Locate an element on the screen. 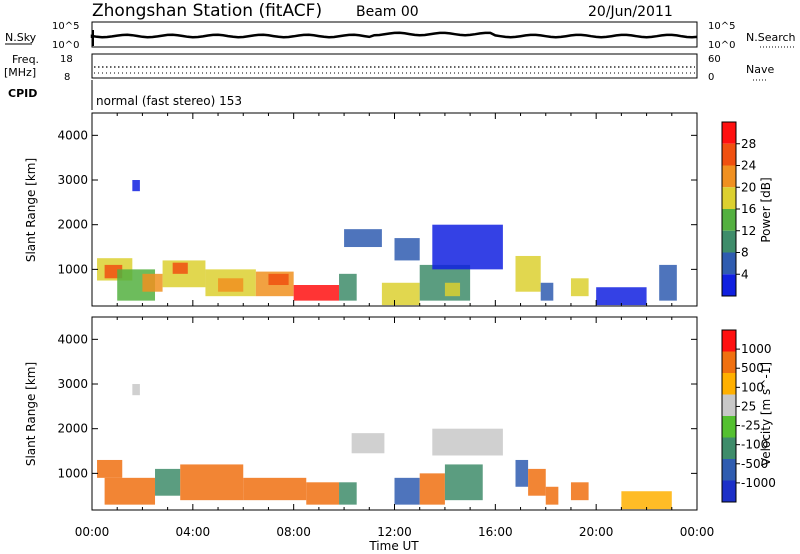 This screenshot has height=554, width=800. freq-tick-top: 18 is located at coordinates (66, 59).